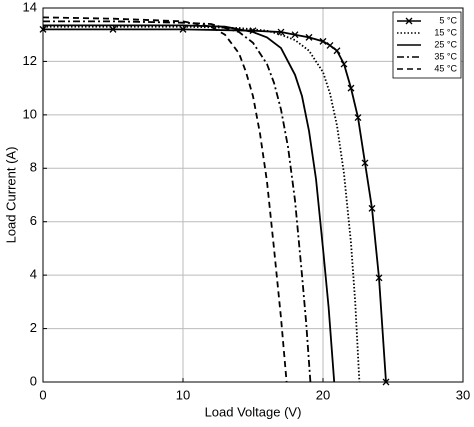 Image resolution: width=474 pixels, height=427 pixels. Describe the element at coordinates (42, 394) in the screenshot. I see `x-tick-label: 0` at that location.